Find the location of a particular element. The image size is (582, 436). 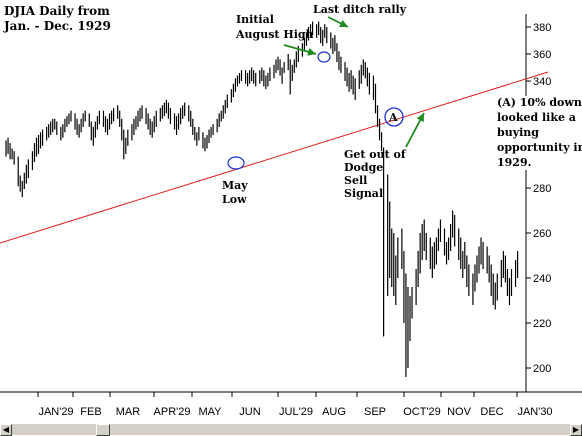

y-tick-label-240: 240 is located at coordinates (542, 279).